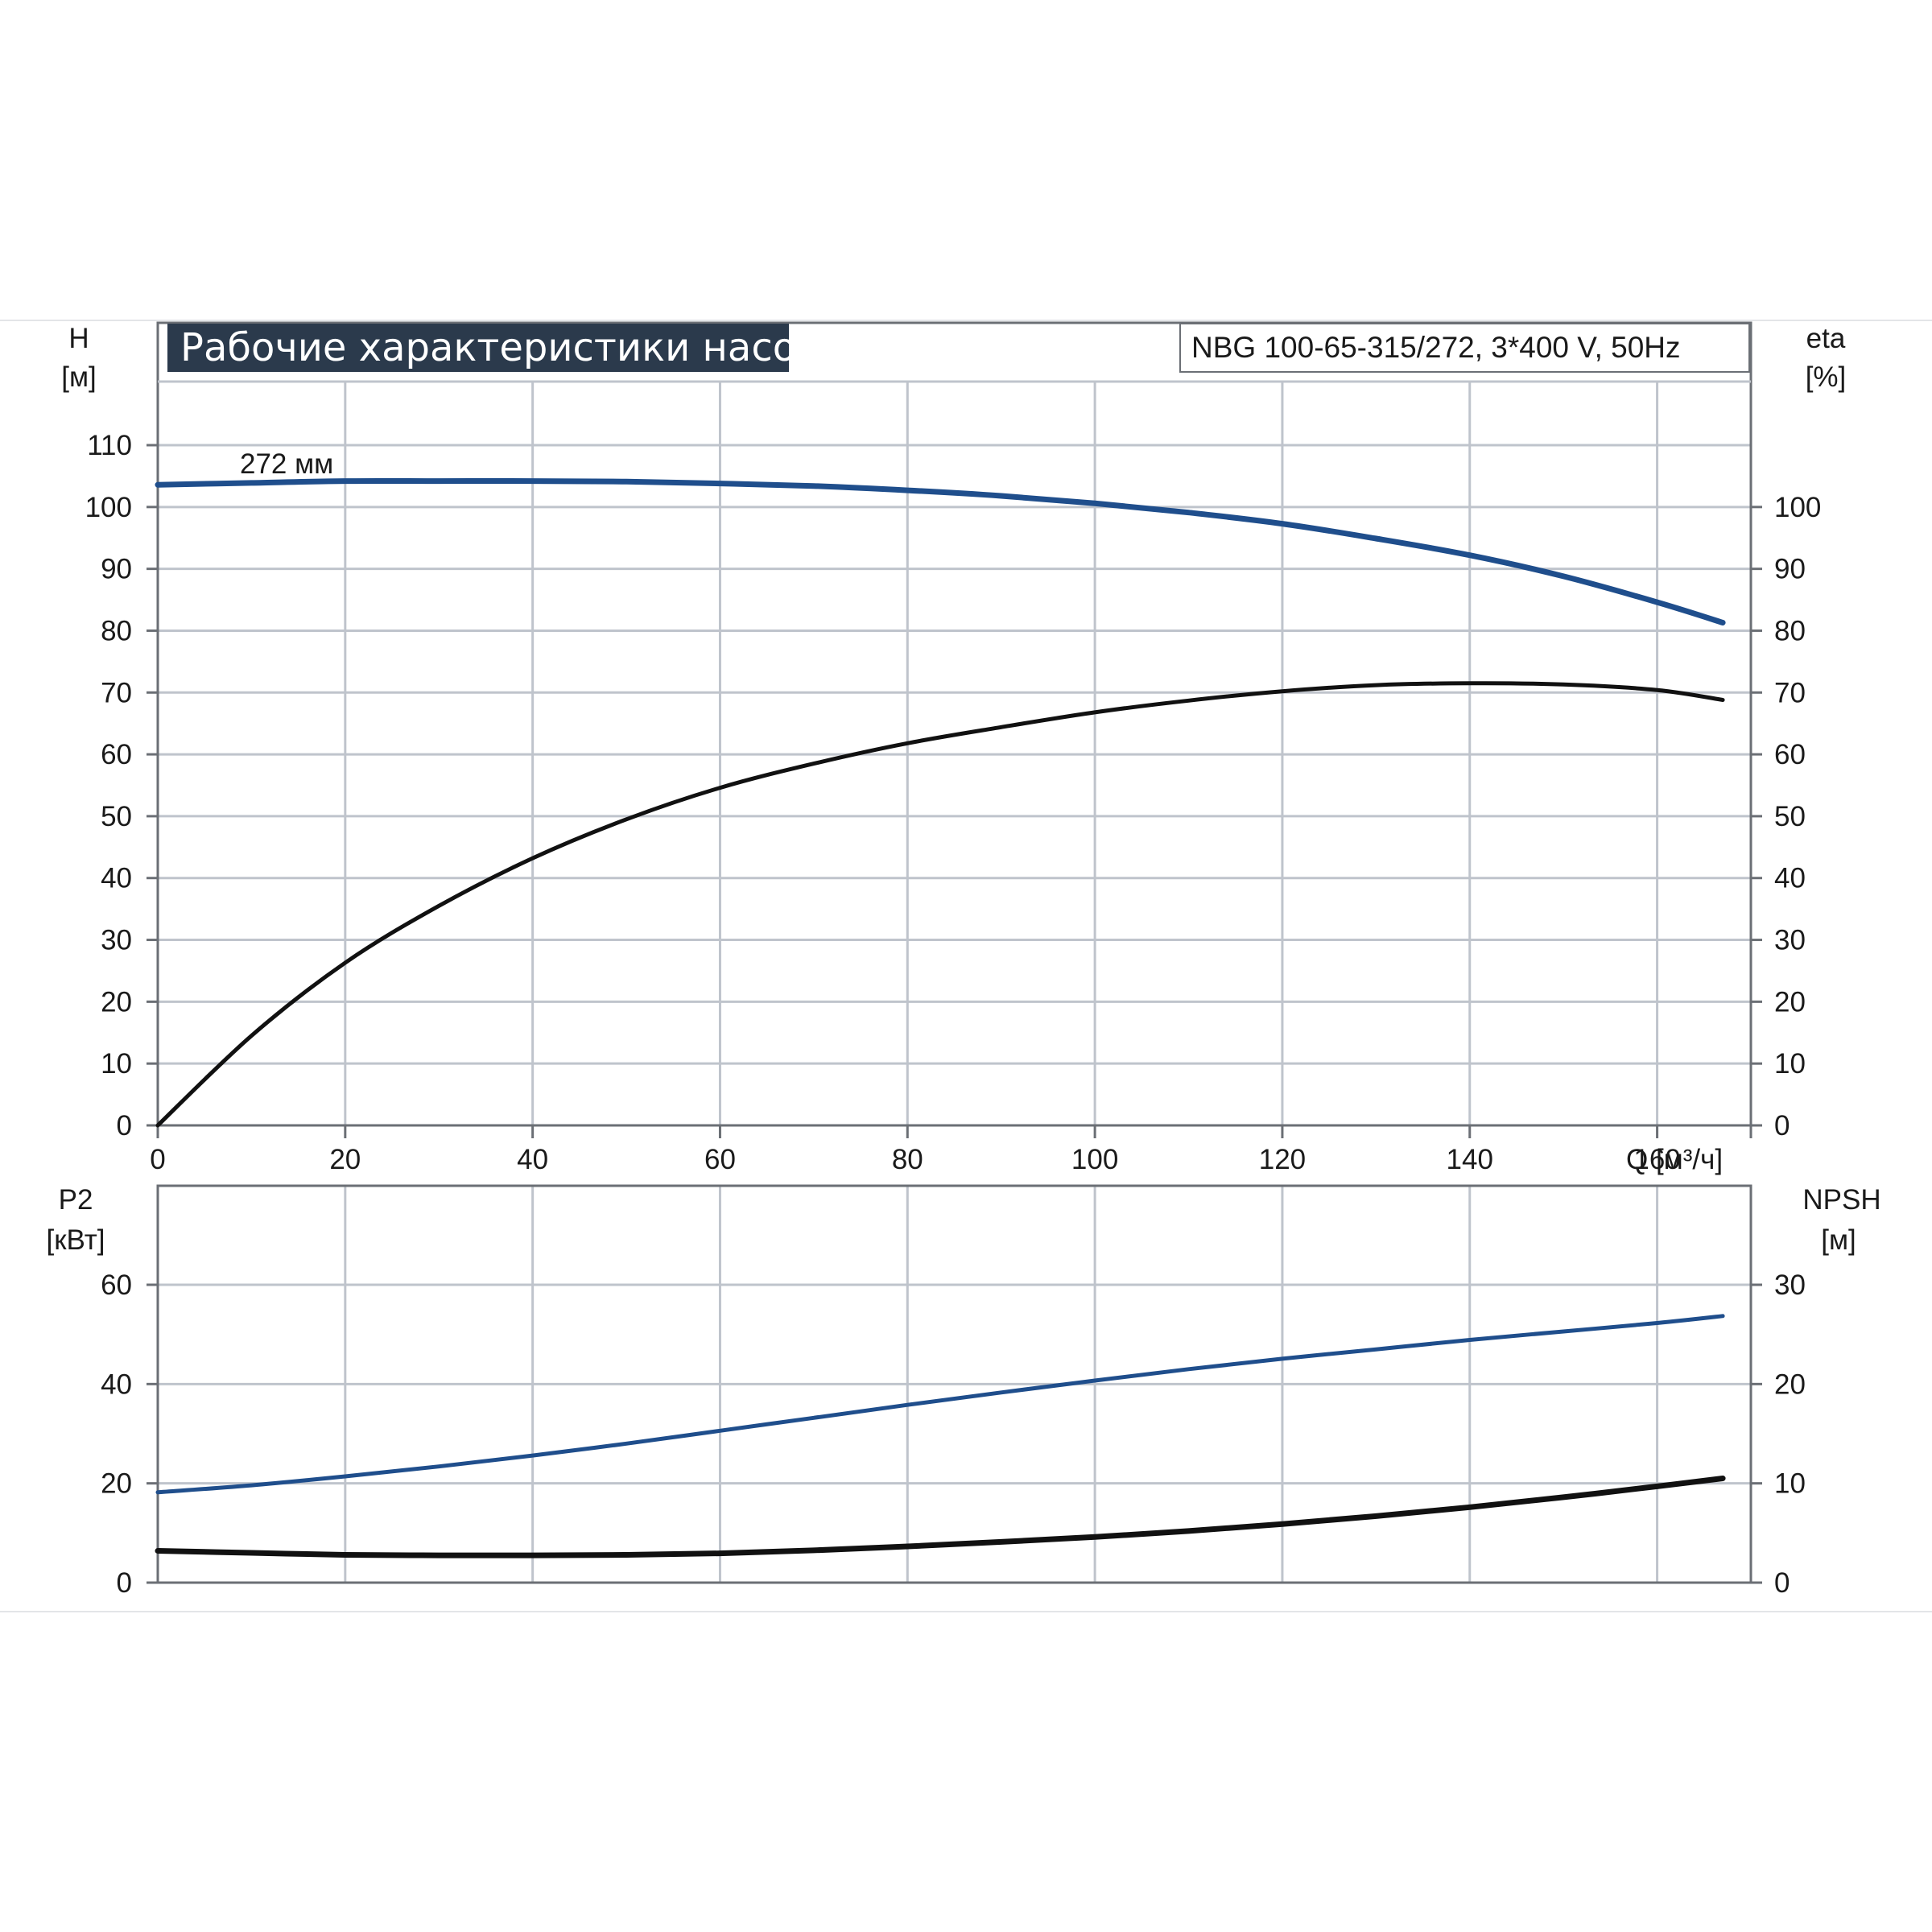  I want to click on lower-right-tick-label: 30, so click(1790, 1285).